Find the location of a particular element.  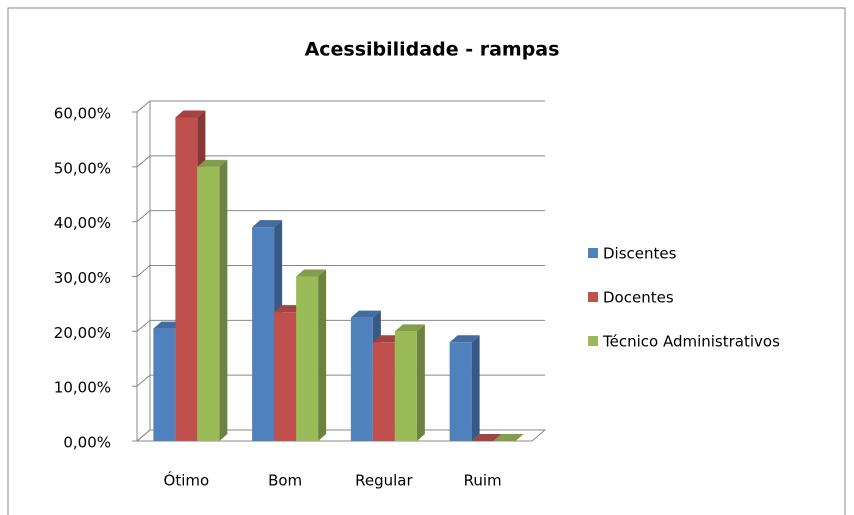

legend-label: Técnico Administrativos is located at coordinates (691, 342).